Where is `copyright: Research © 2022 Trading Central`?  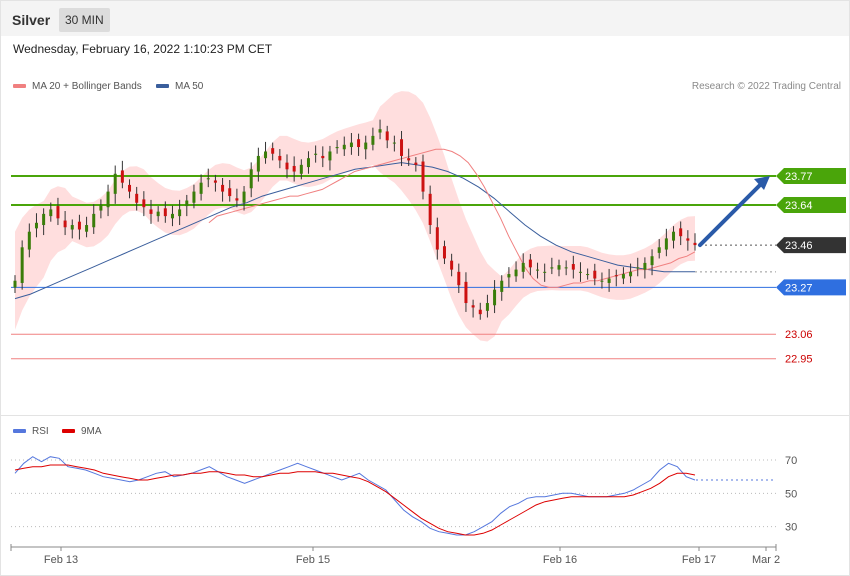 copyright: Research © 2022 Trading Central is located at coordinates (766, 86).